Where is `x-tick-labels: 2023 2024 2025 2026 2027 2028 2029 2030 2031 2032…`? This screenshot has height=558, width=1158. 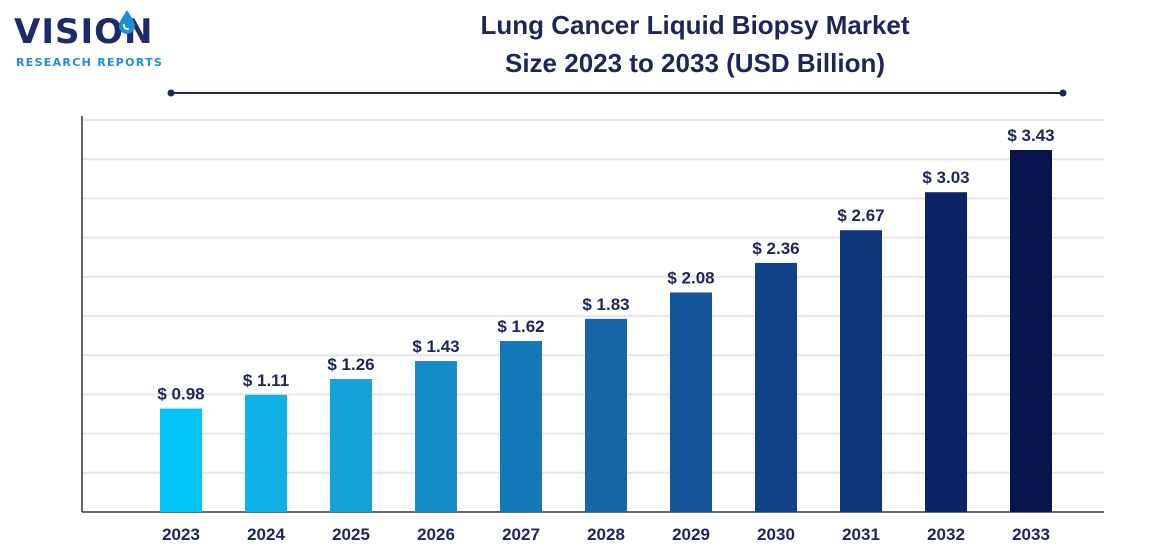
x-tick-labels: 2023 2024 2025 2026 2027 2028 2029 2030 2031 2032… is located at coordinates (606, 534).